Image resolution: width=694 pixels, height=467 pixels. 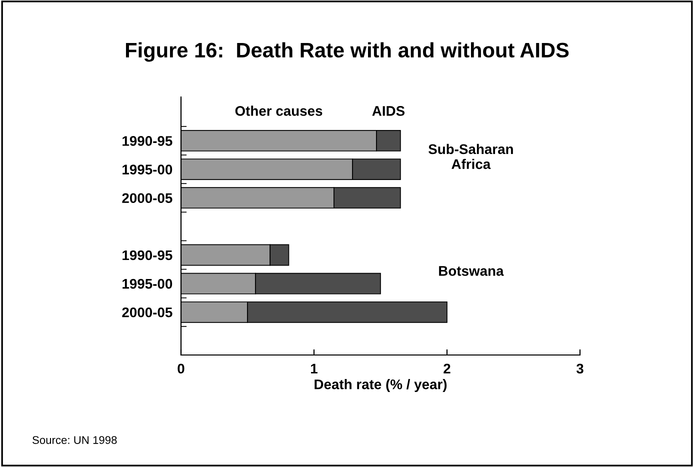 I want to click on x-tick-label: 2, so click(x=447, y=369).